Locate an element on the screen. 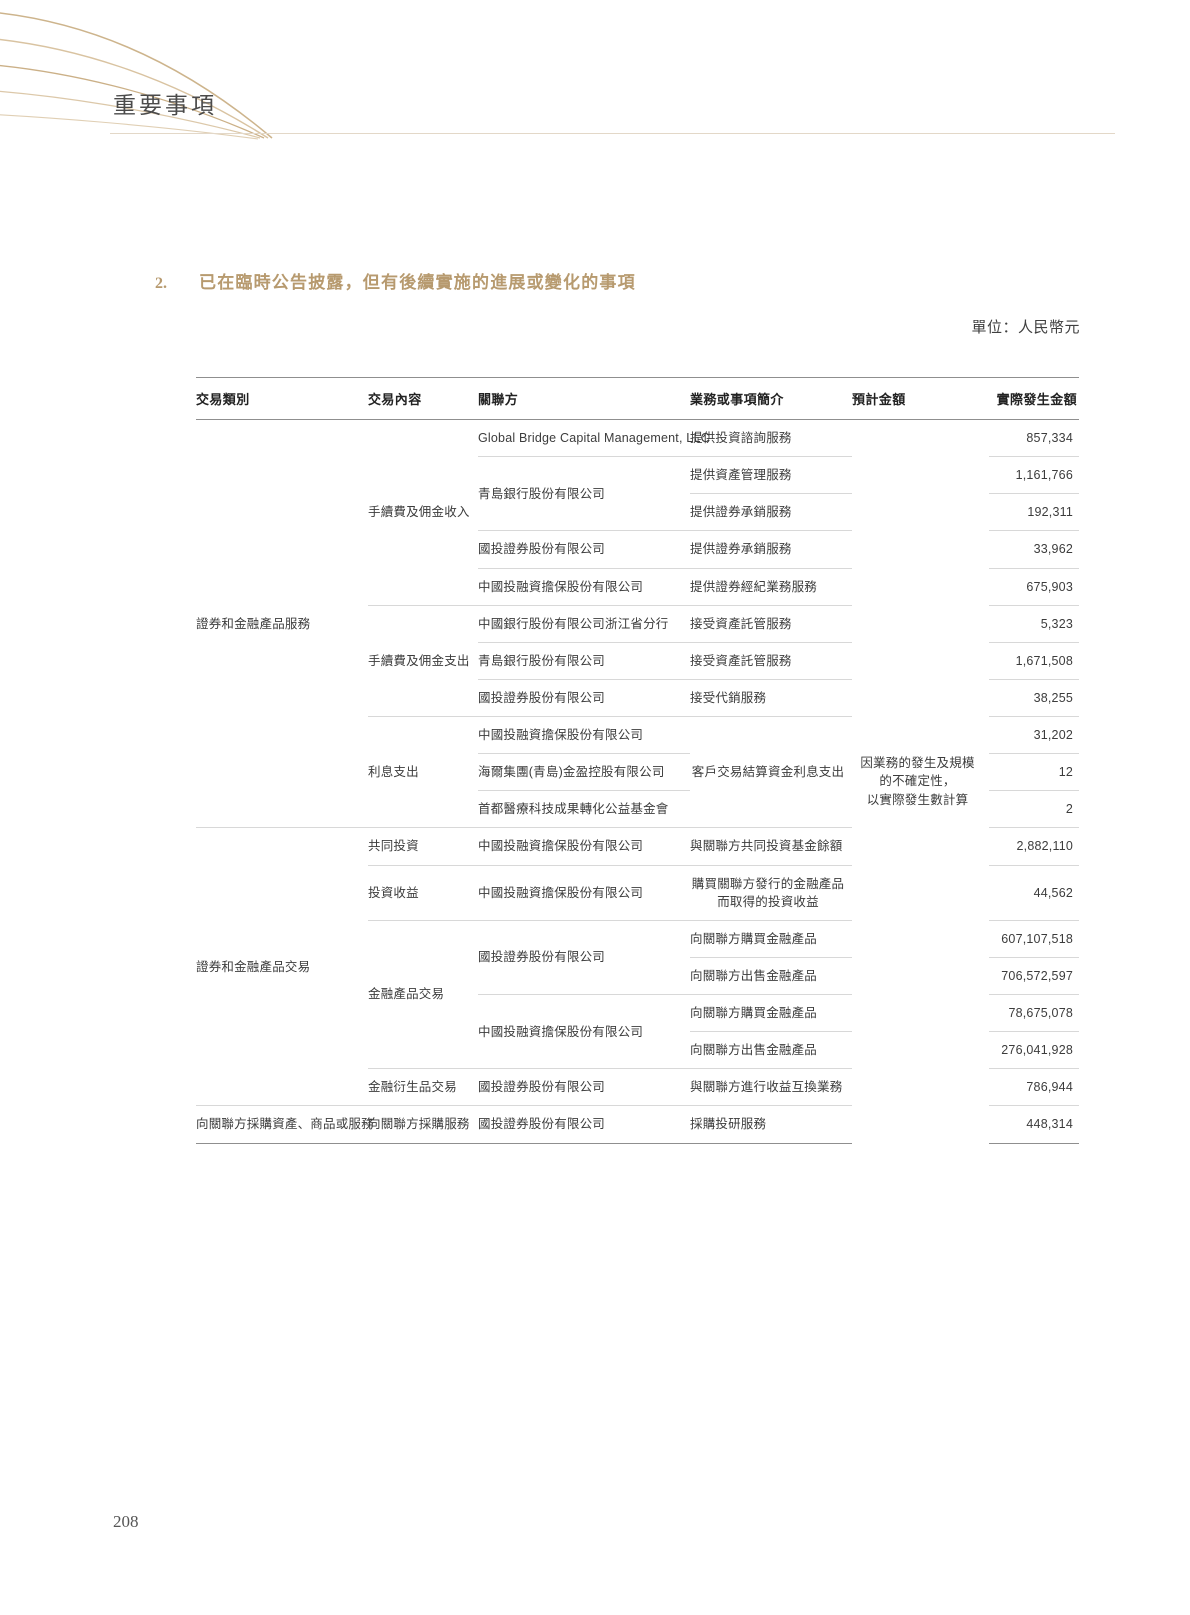  column-header-brief: 業務或事項簡介 is located at coordinates (771, 398).